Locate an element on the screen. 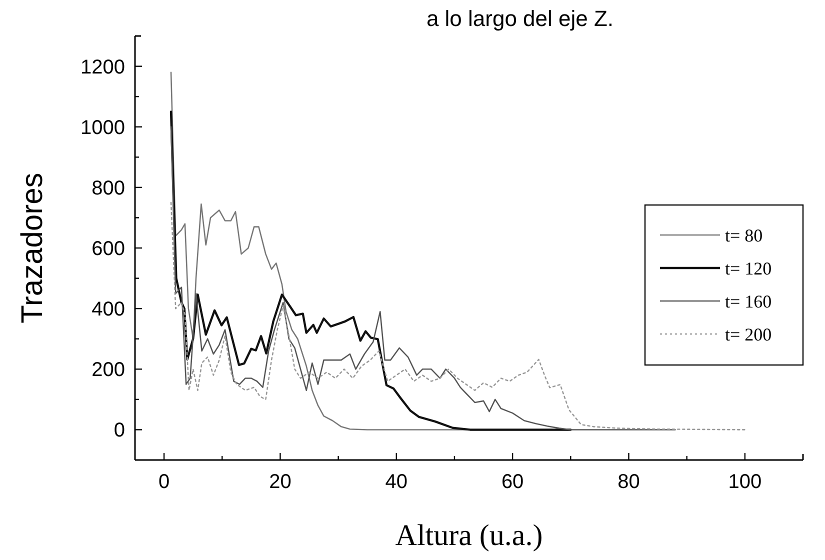 This screenshot has height=560, width=825. y-tick-label: 1000 is located at coordinates (102, 127).